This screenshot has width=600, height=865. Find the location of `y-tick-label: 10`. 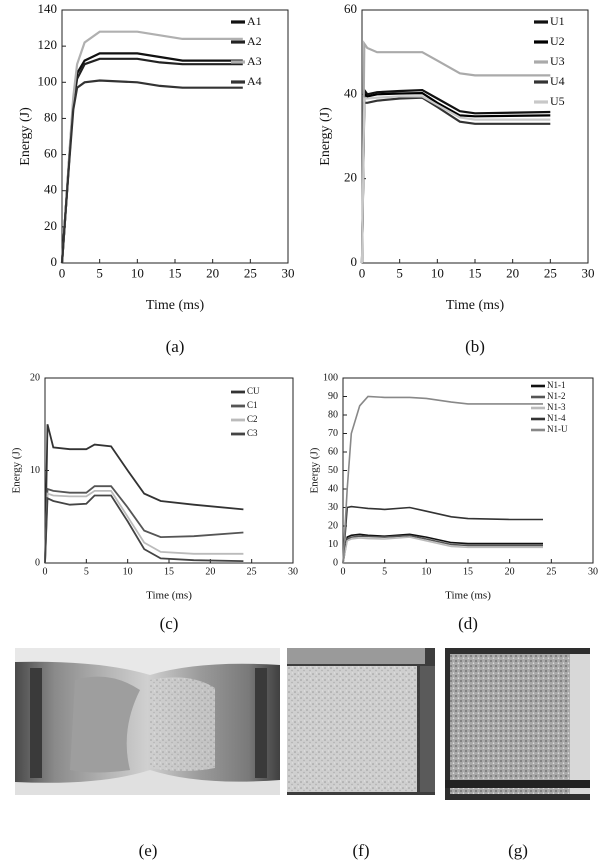

y-tick-label: 10 is located at coordinates (333, 544).